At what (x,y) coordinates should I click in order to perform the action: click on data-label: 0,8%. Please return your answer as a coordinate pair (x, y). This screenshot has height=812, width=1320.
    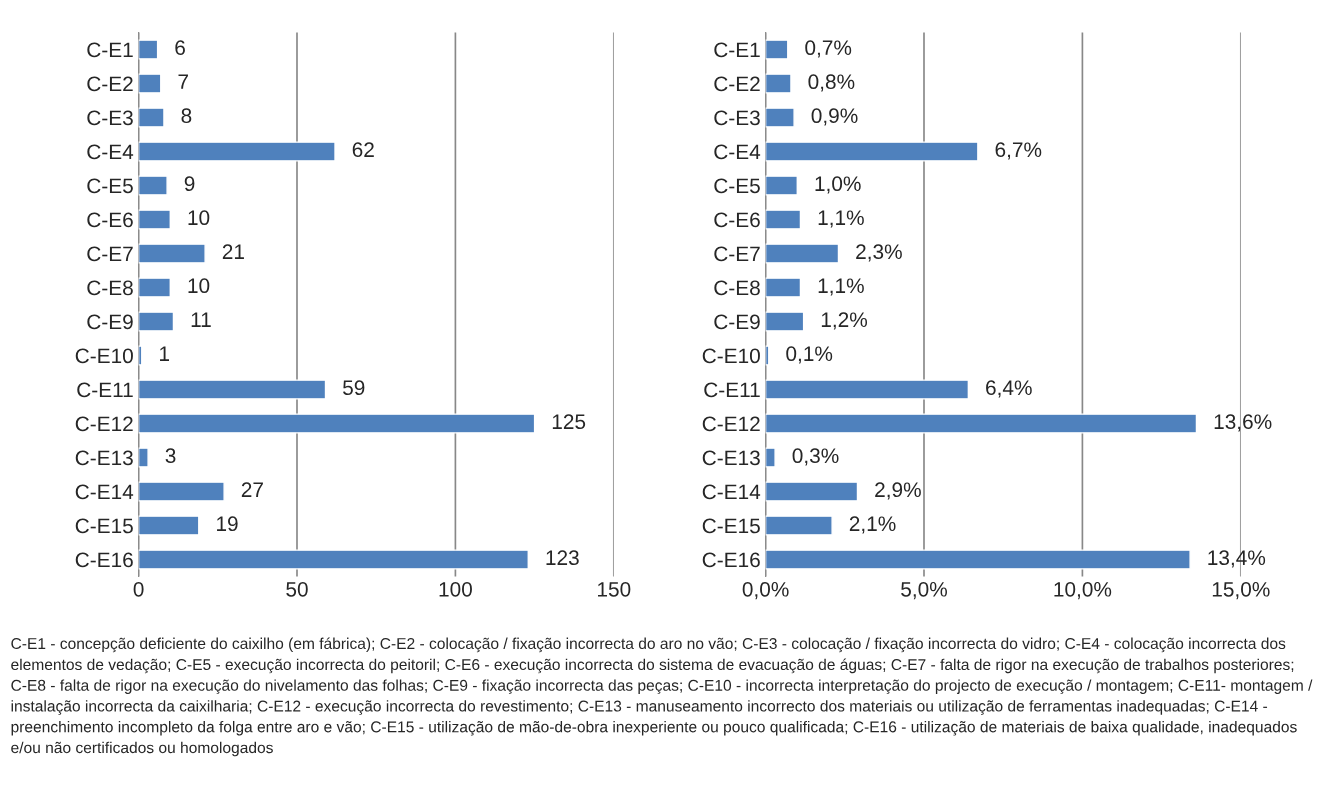
    Looking at the image, I should click on (831, 83).